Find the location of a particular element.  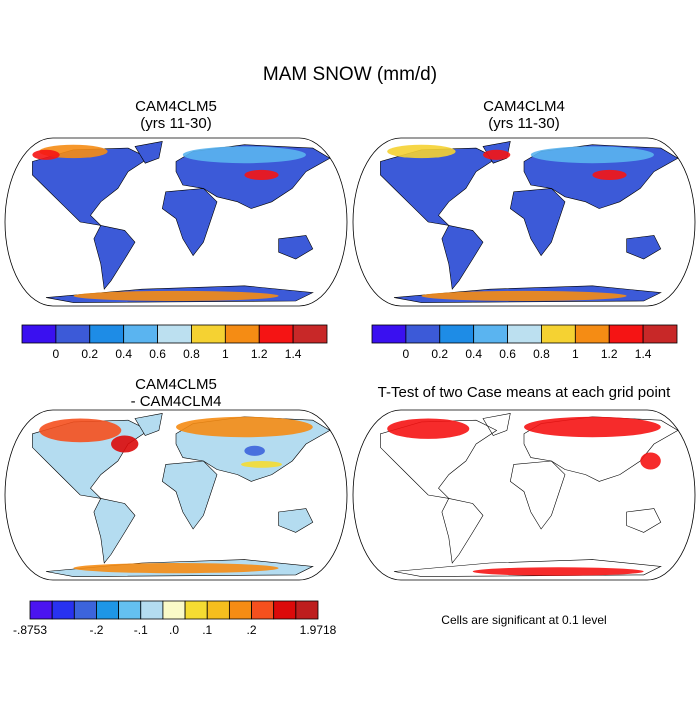

figure-title: MAM SNOW (mm/d) is located at coordinates (350, 74).